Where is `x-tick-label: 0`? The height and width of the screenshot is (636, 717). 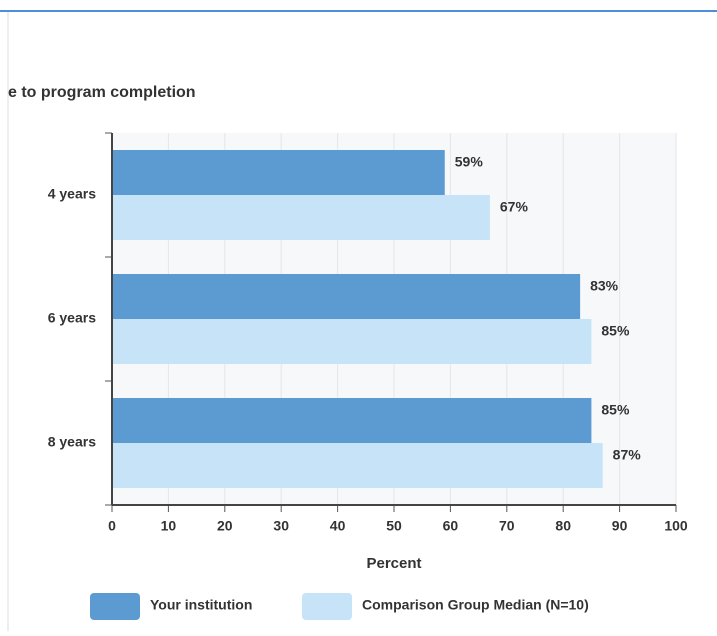
x-tick-label: 0 is located at coordinates (112, 526).